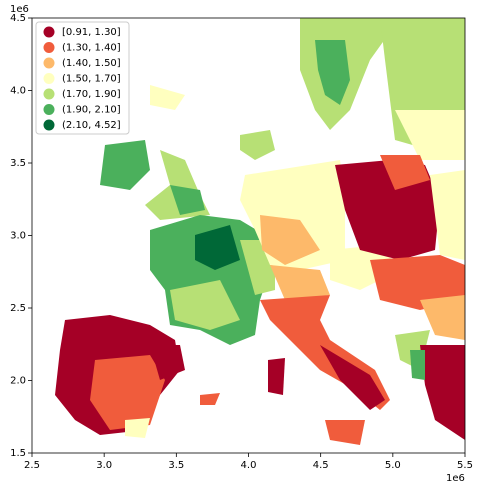 This screenshot has height=494, width=480. What do you see at coordinates (393, 465) in the screenshot?
I see `x-tick-label: 5.0` at bounding box center [393, 465].